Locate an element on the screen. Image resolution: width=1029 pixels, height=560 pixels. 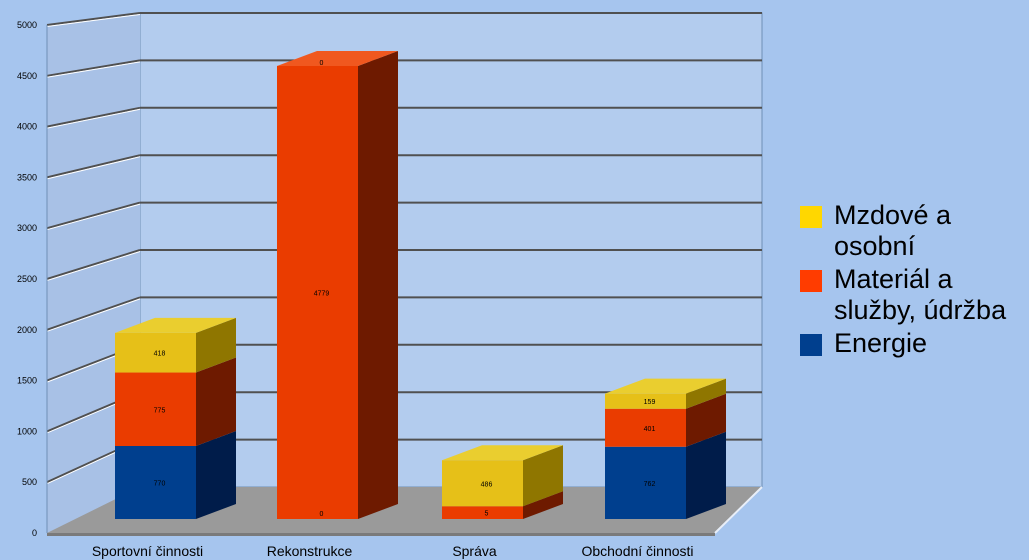
y-tick-label: 500 is located at coordinates (29, 482).